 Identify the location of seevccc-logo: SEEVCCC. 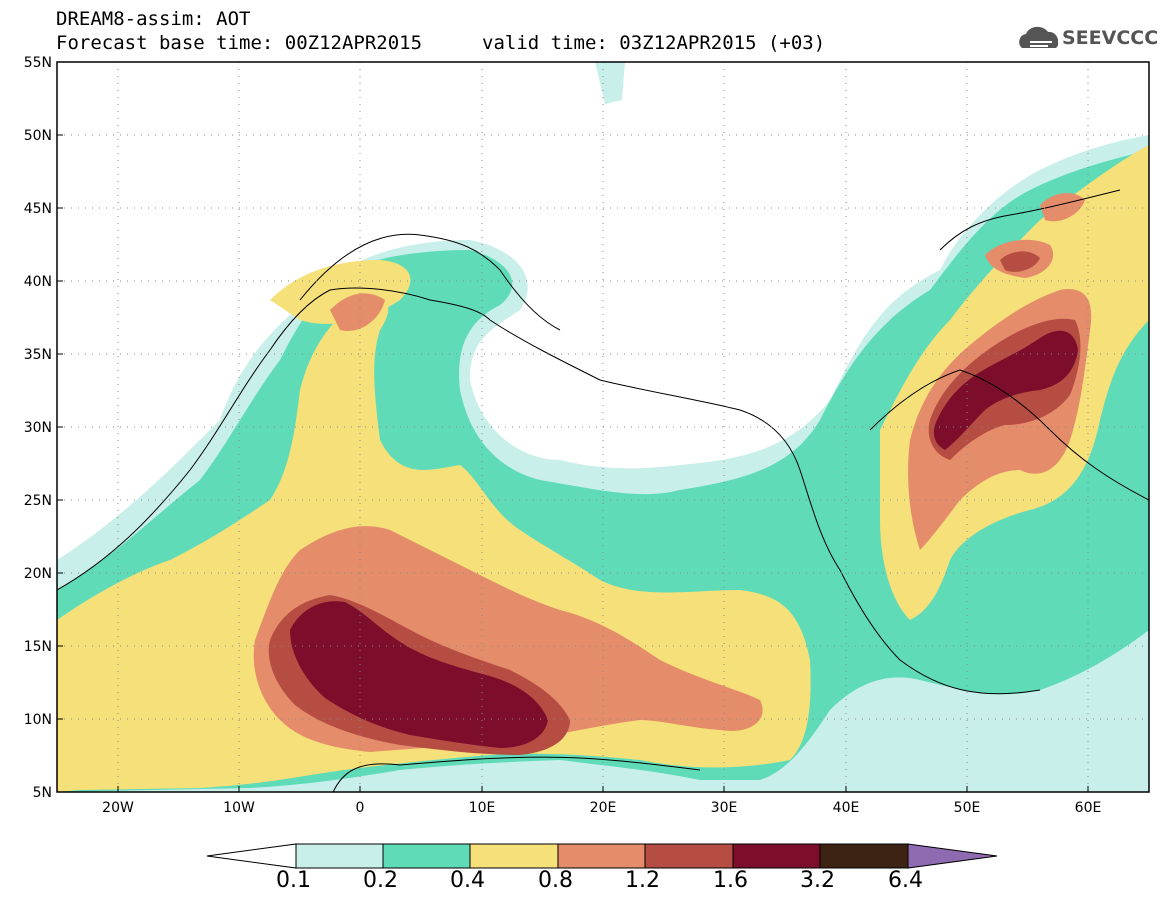
(1110, 38).